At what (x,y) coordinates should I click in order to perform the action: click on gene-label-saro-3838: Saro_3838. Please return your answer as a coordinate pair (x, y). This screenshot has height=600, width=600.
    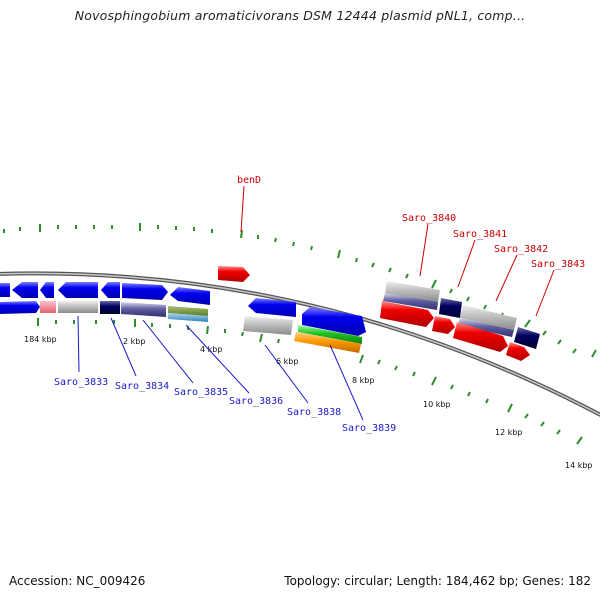
    Looking at the image, I should click on (314, 412).